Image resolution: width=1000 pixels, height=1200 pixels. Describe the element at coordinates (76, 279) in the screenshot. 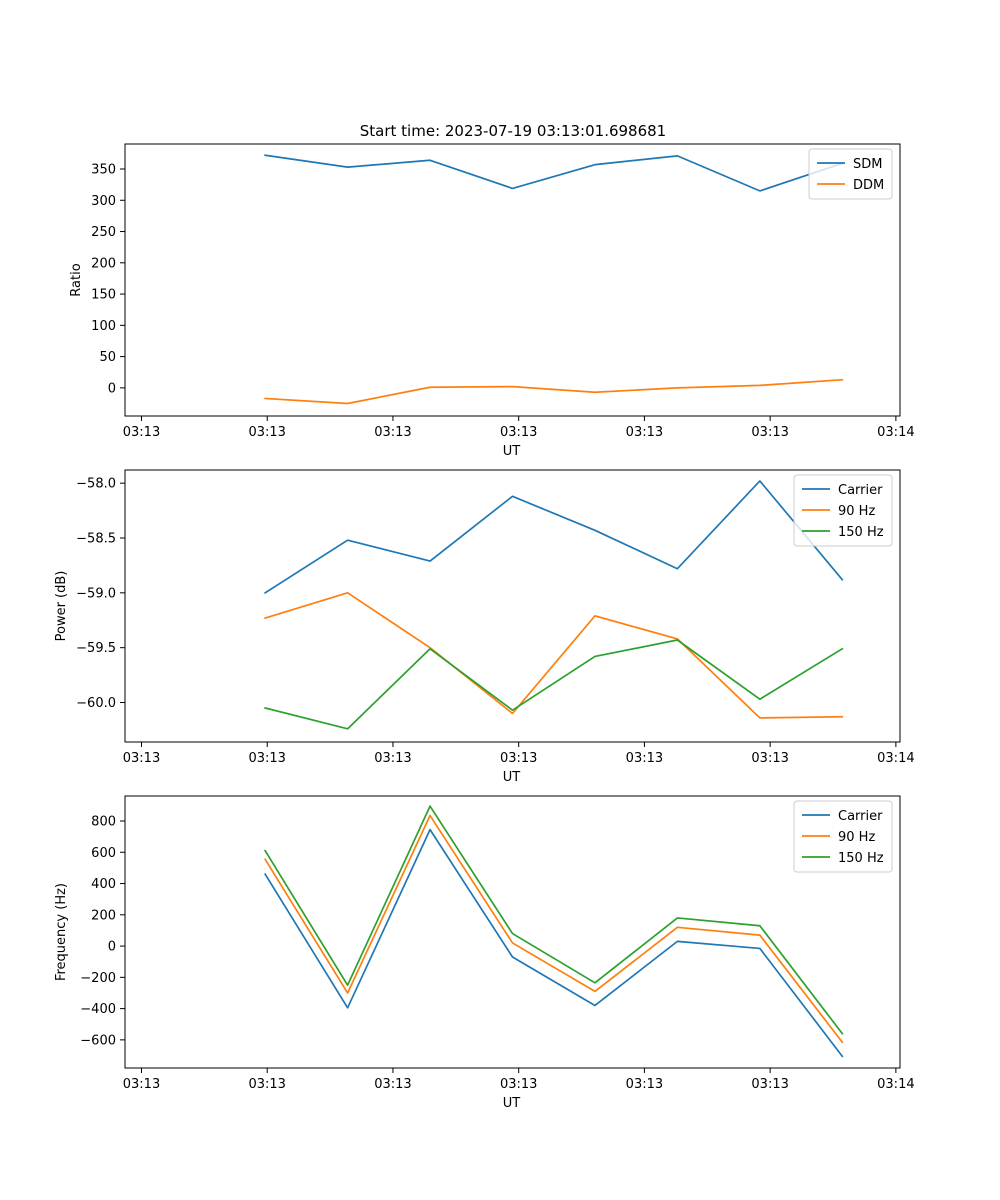

I see `y-axis-label: Ratio` at that location.